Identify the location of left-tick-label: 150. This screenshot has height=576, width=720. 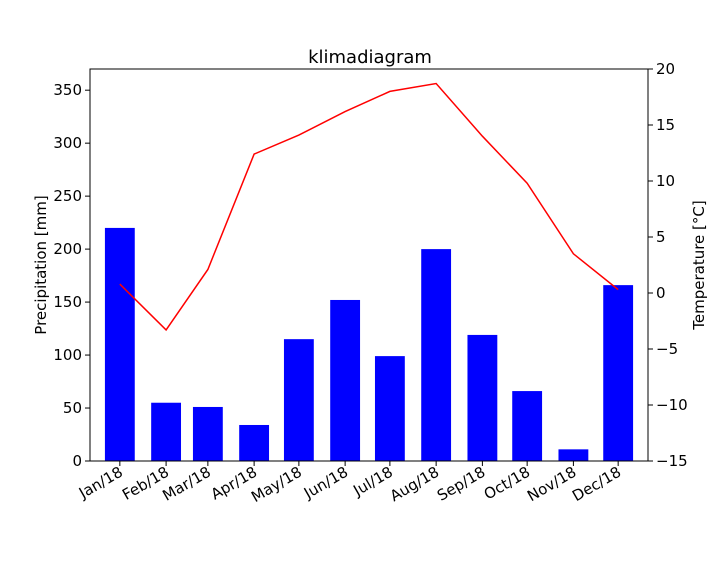
(67, 302).